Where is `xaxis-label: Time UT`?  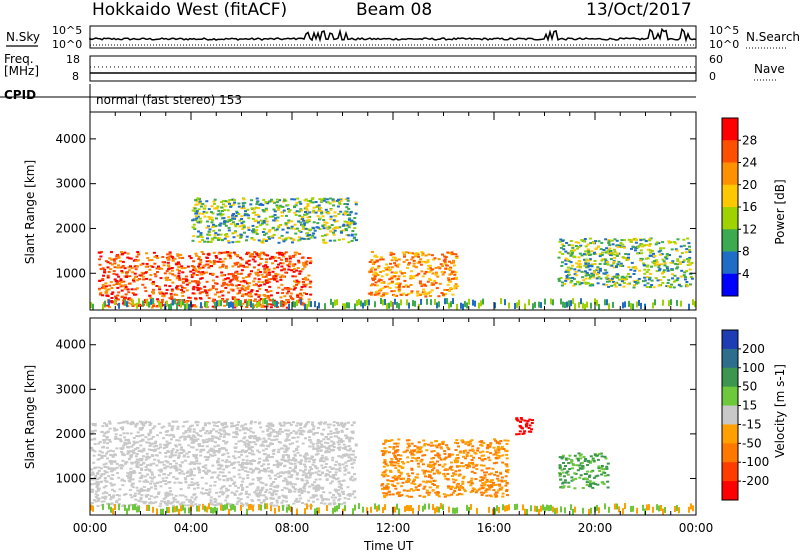 xaxis-label: Time UT is located at coordinates (389, 546).